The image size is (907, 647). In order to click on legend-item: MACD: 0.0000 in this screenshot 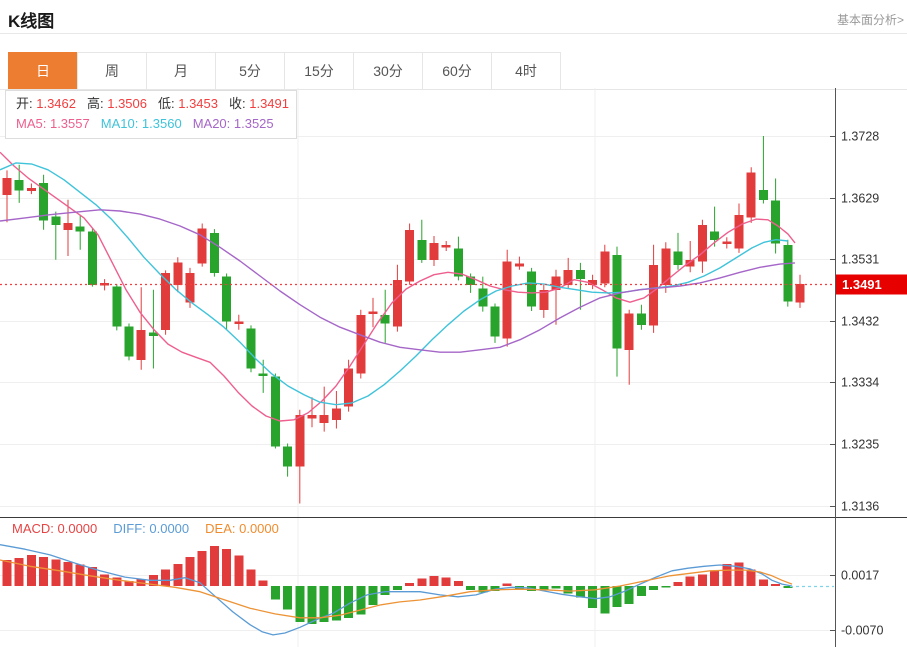, I will do `click(55, 528)`.